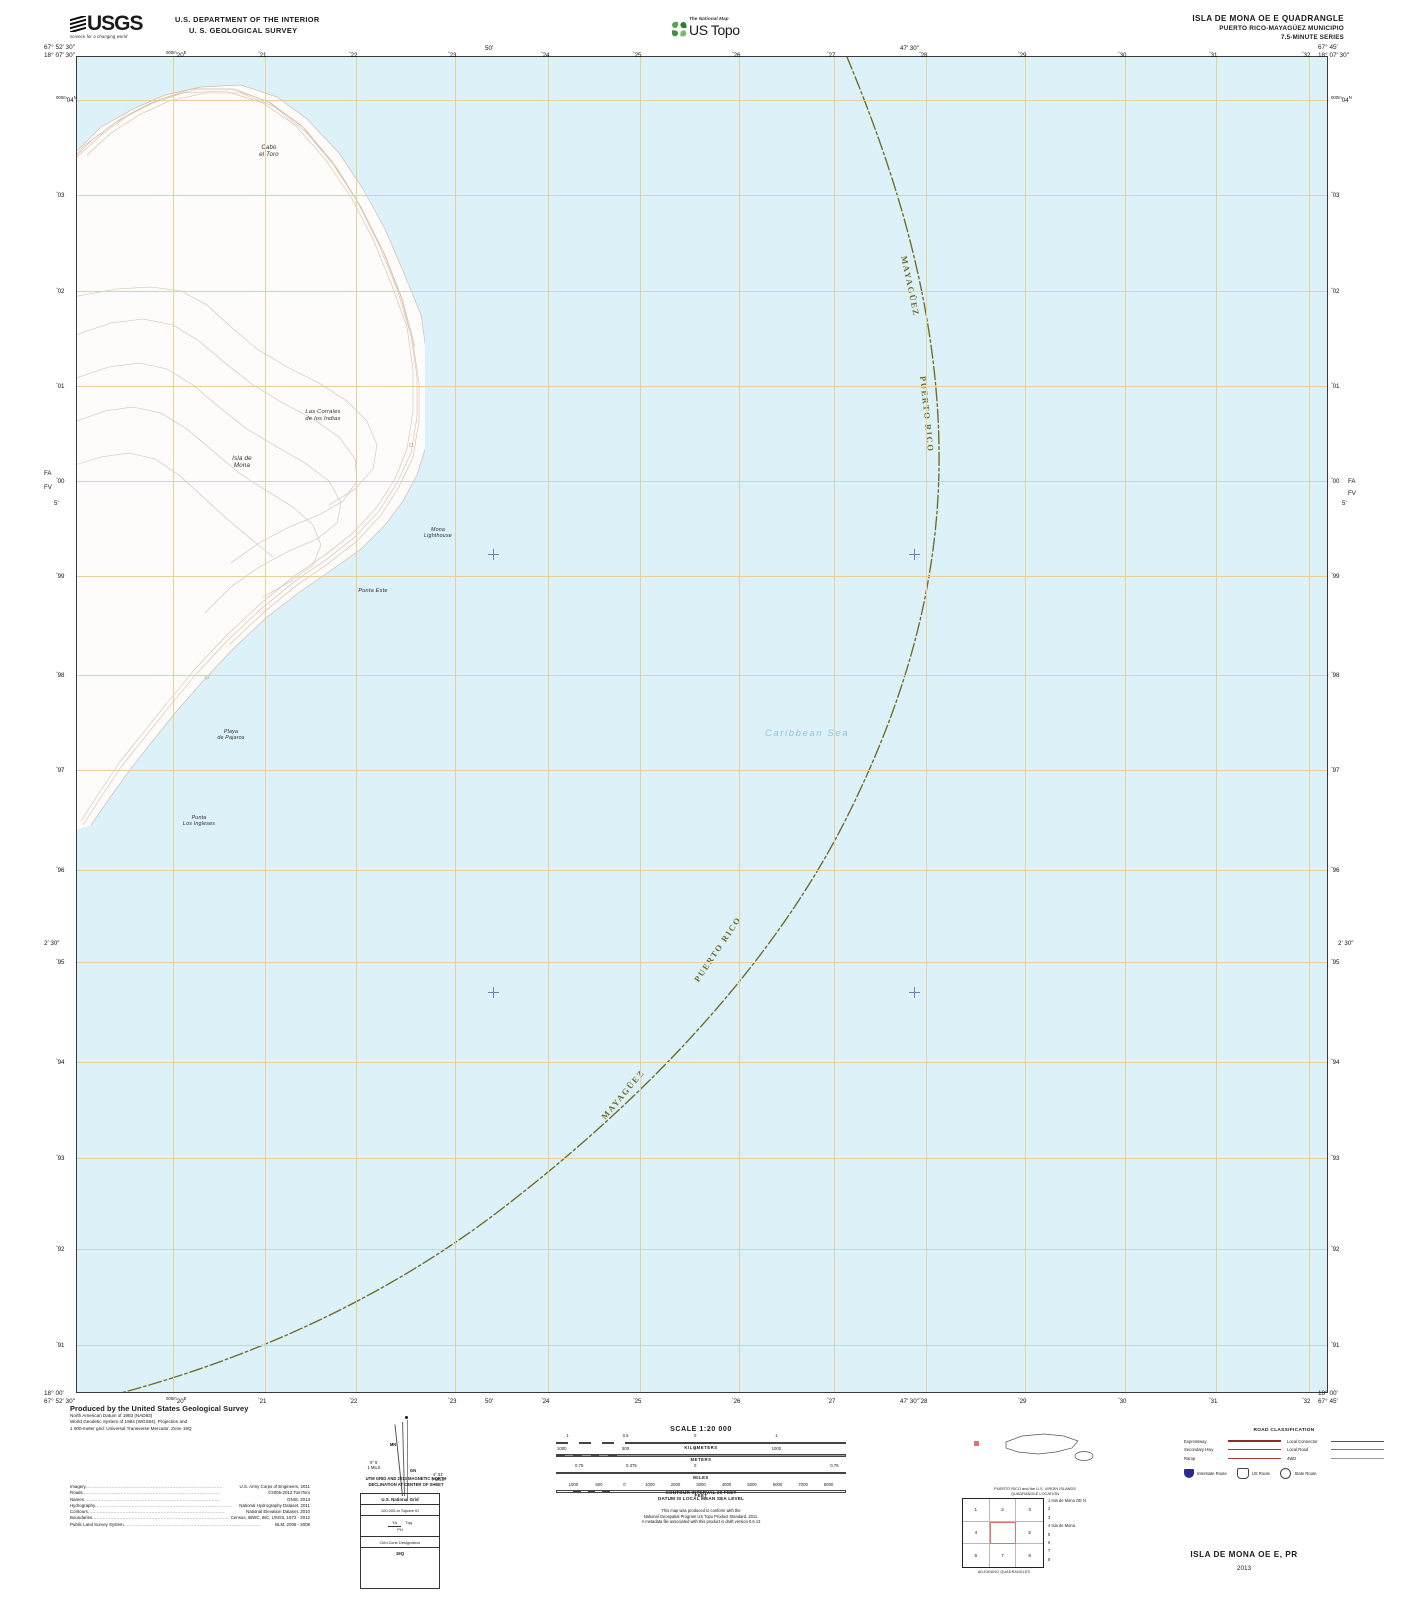  Describe the element at coordinates (1335, 961) in the screenshot. I see `right-tick-95: ⁿ95` at that location.